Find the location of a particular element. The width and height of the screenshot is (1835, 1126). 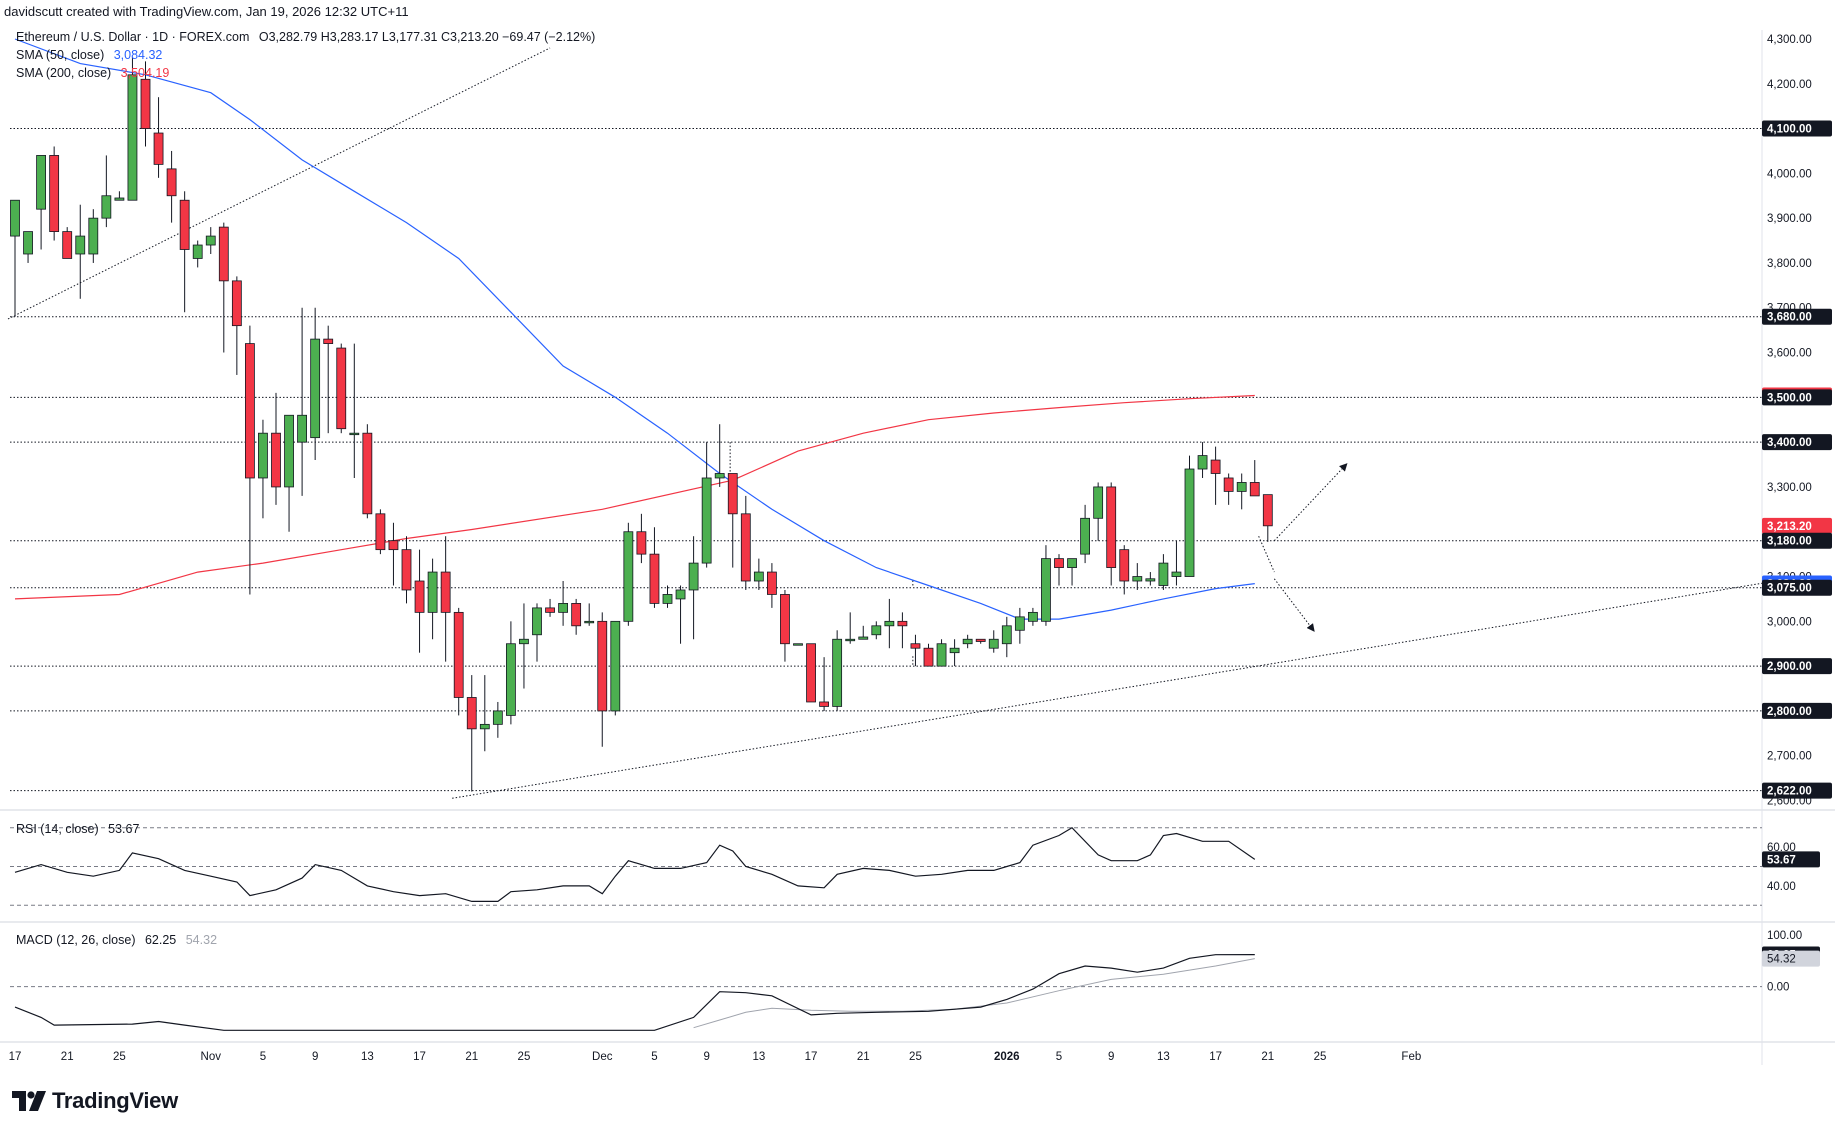

price-axis-label: 3,400.00 is located at coordinates (1789, 443).